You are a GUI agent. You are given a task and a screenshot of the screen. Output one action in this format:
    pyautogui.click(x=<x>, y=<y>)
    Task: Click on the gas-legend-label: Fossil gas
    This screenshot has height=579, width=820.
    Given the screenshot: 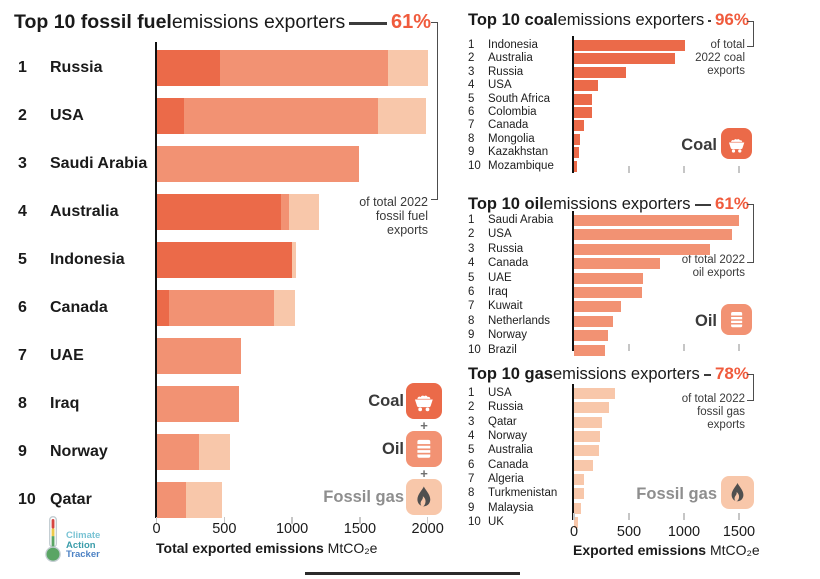 What is the action you would take?
    pyautogui.click(x=676, y=494)
    